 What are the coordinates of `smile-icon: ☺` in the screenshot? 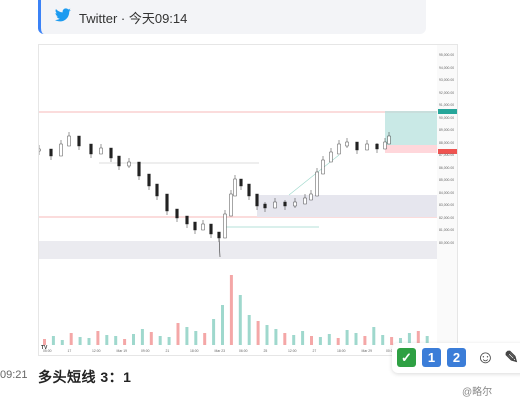 It's located at (485, 357).